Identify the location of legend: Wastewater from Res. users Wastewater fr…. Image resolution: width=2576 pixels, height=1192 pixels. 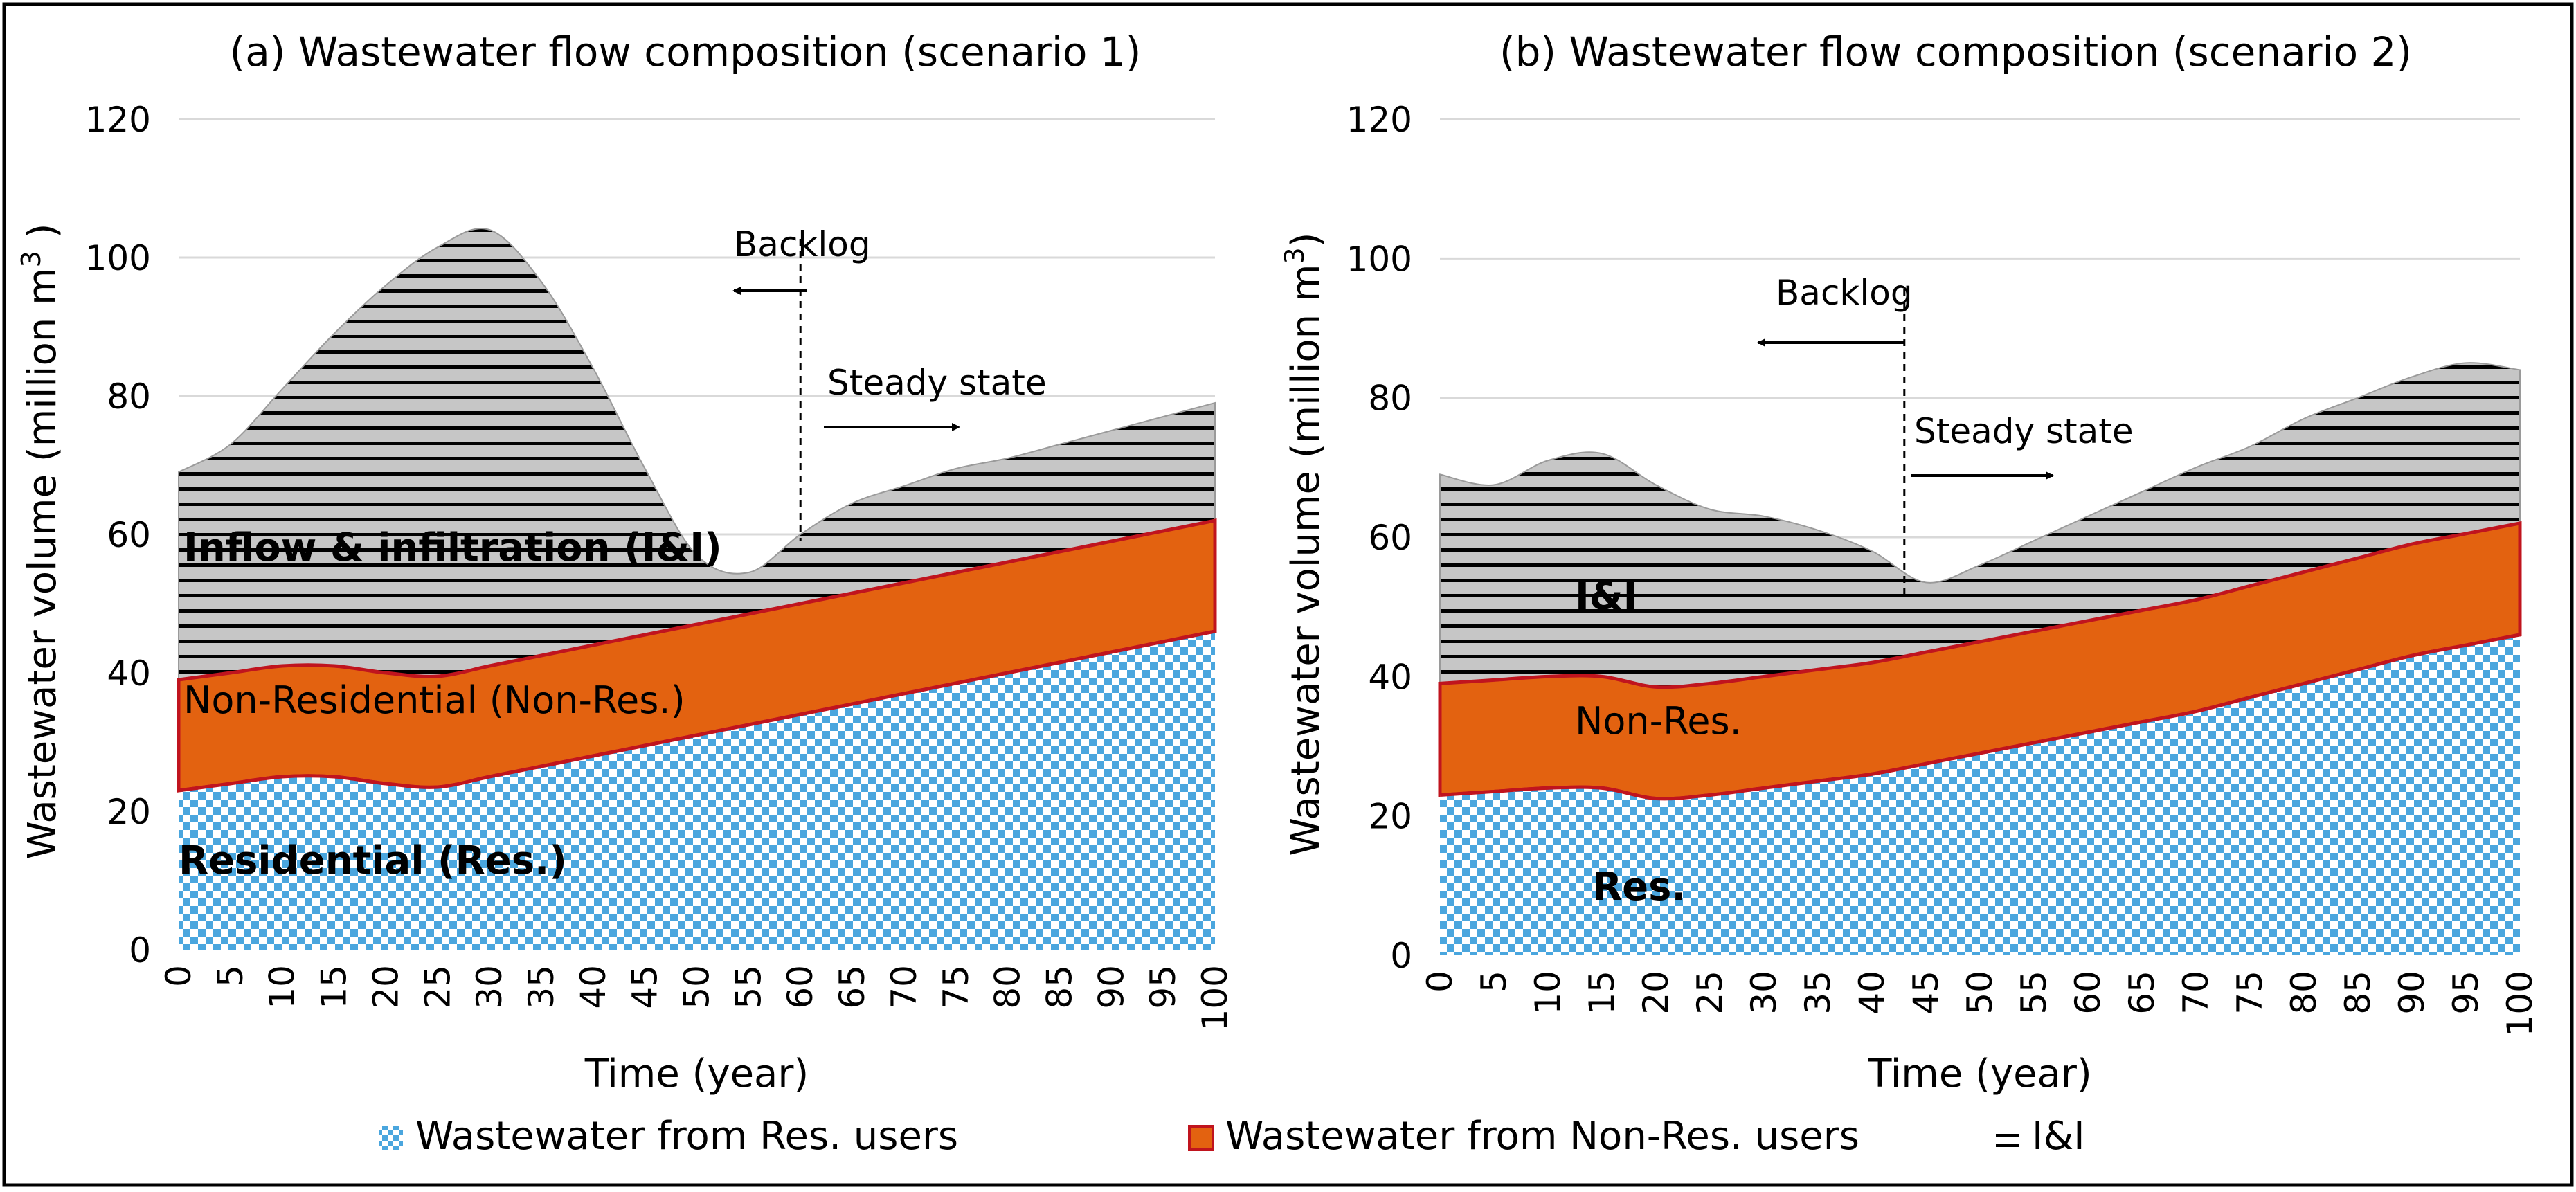
(1232, 1136).